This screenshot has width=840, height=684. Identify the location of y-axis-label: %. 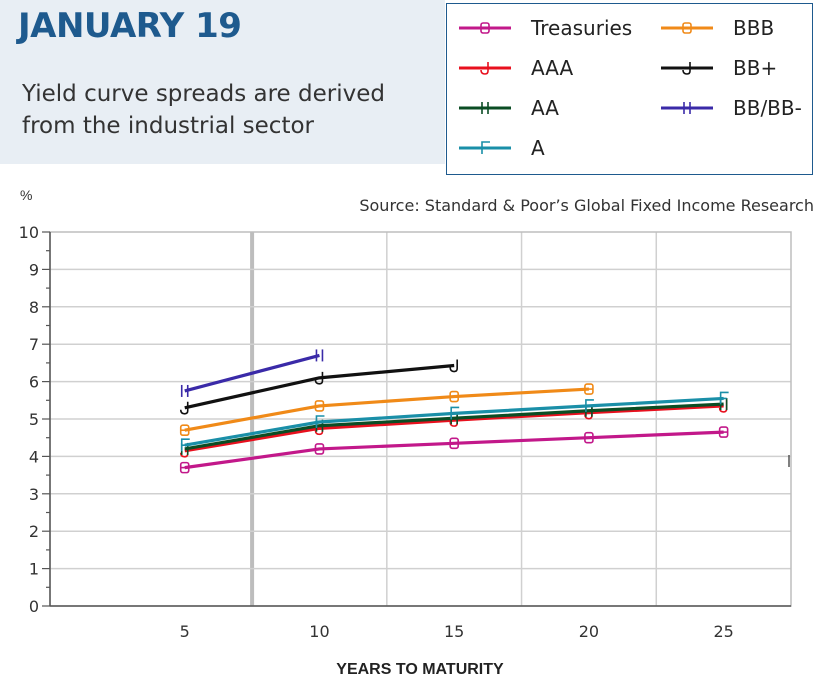
(26, 195).